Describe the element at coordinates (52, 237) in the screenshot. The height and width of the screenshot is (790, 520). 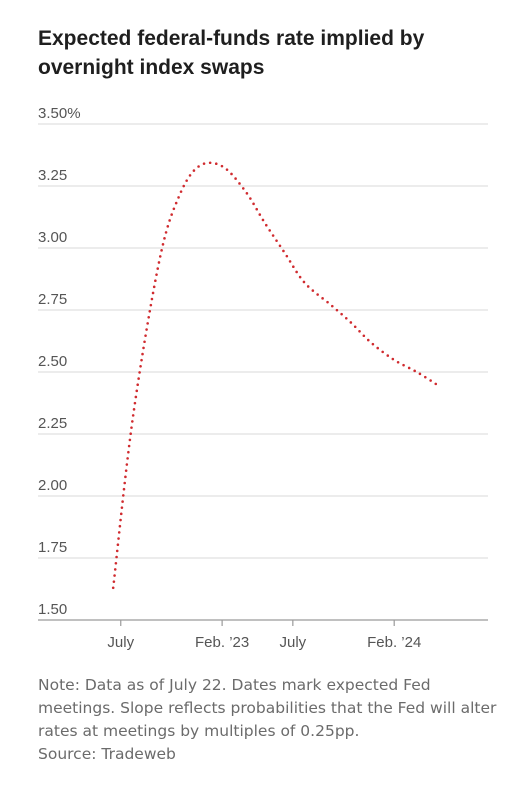
I see `y-tick-label: 3.00` at that location.